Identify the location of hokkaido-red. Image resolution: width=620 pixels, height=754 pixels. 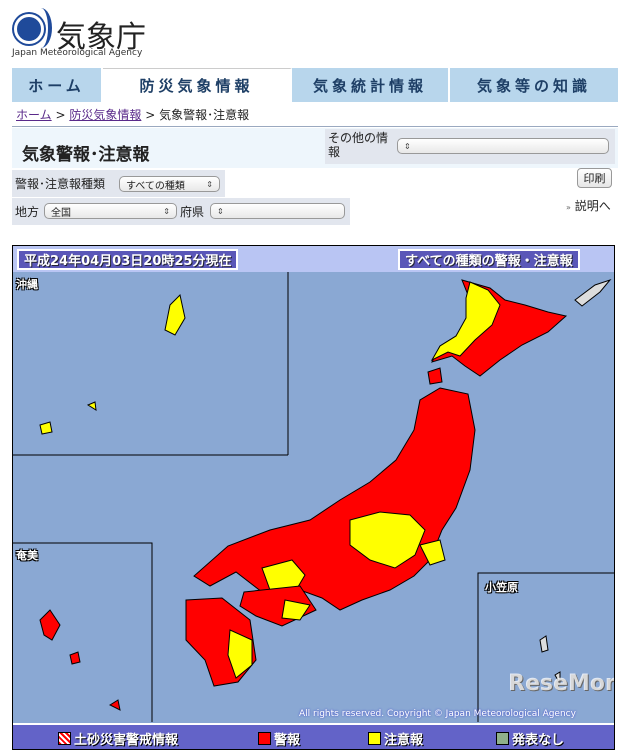
(499, 328).